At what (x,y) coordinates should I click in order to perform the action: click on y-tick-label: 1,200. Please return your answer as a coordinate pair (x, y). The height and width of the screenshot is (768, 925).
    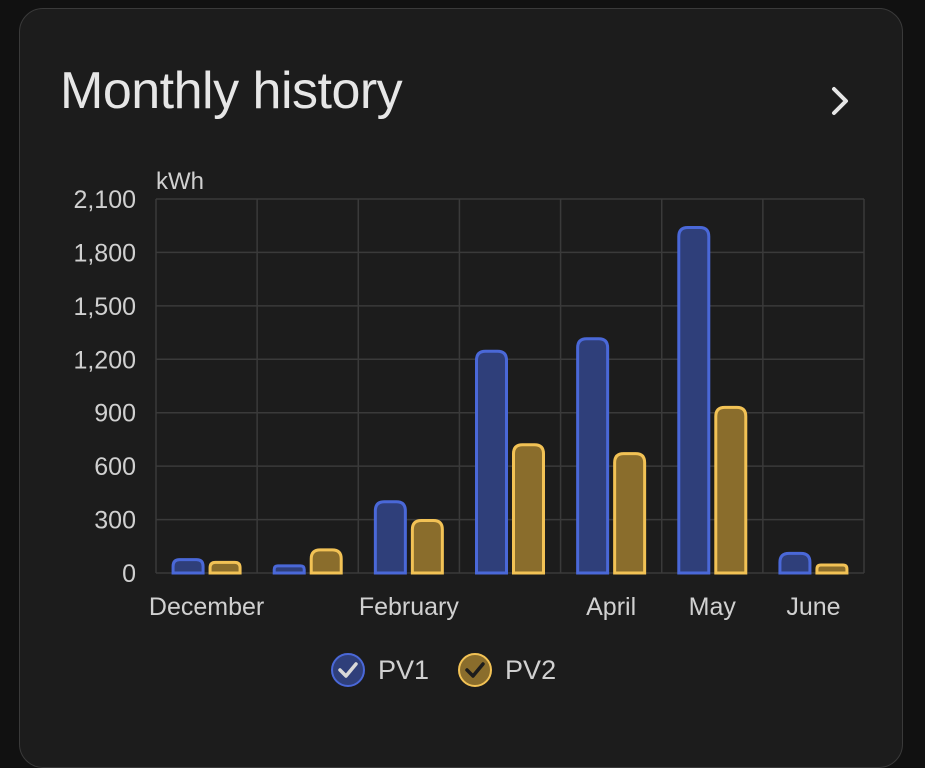
    Looking at the image, I should click on (104, 360).